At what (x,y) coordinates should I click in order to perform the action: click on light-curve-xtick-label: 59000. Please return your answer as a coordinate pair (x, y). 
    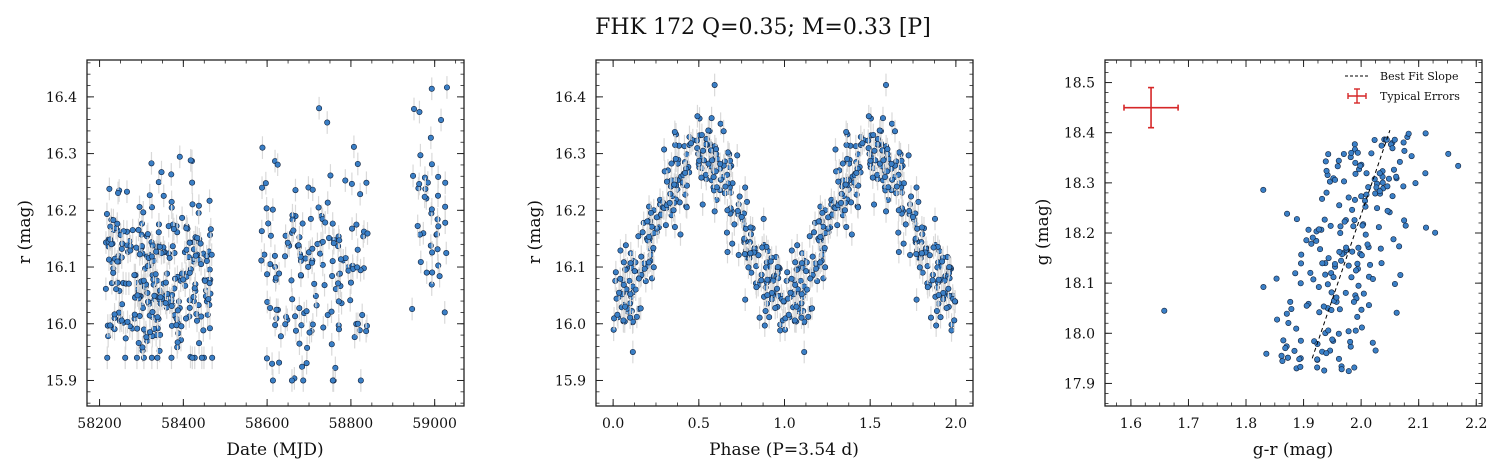
    Looking at the image, I should click on (434, 424).